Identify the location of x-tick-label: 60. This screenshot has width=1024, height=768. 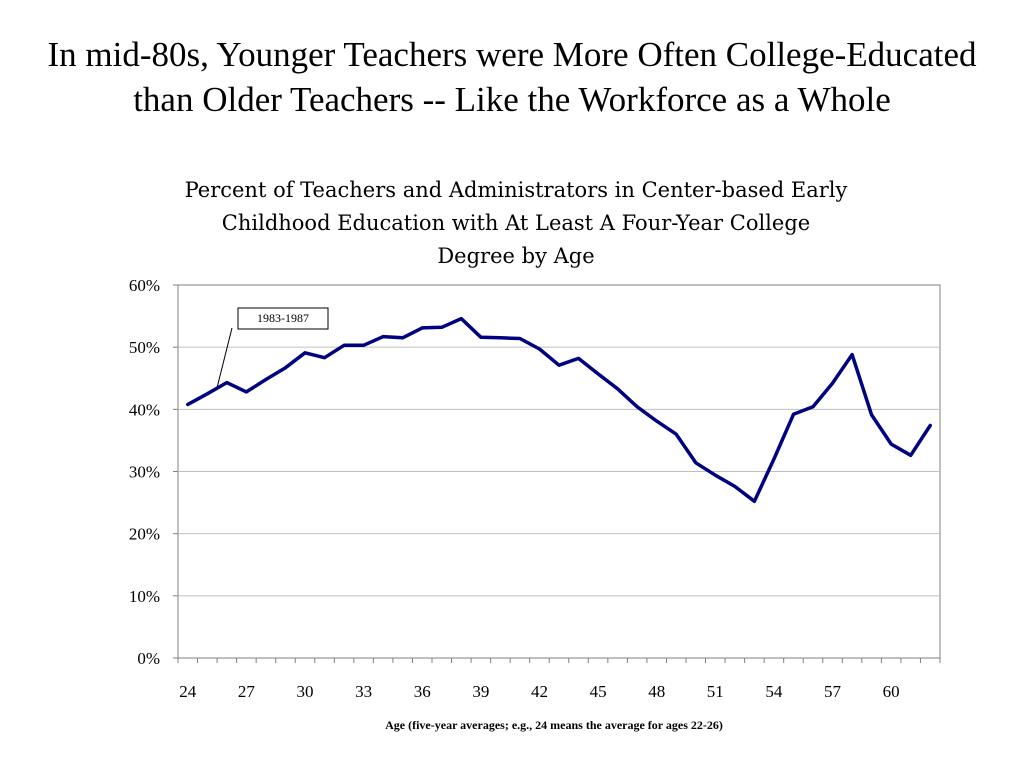
(891, 691).